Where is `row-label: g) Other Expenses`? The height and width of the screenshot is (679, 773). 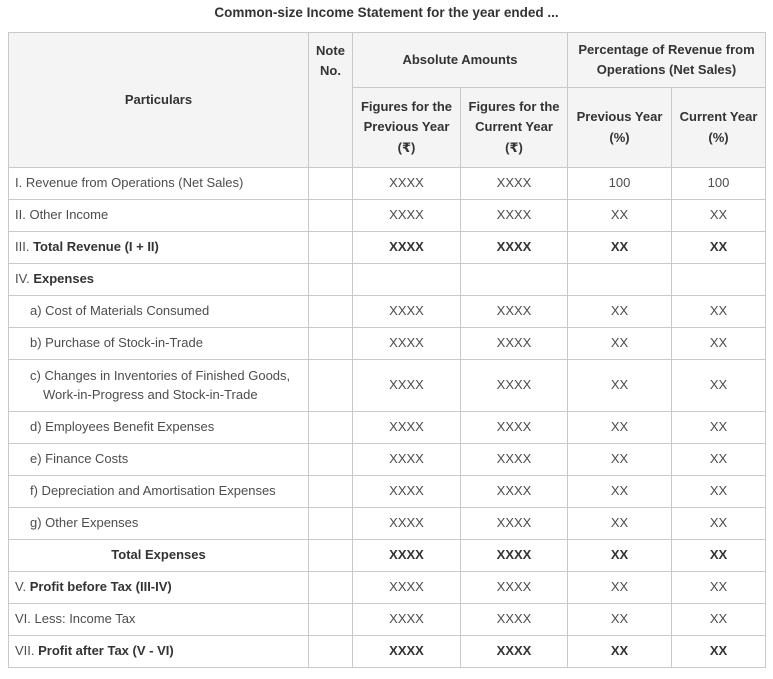 row-label: g) Other Expenses is located at coordinates (158, 523).